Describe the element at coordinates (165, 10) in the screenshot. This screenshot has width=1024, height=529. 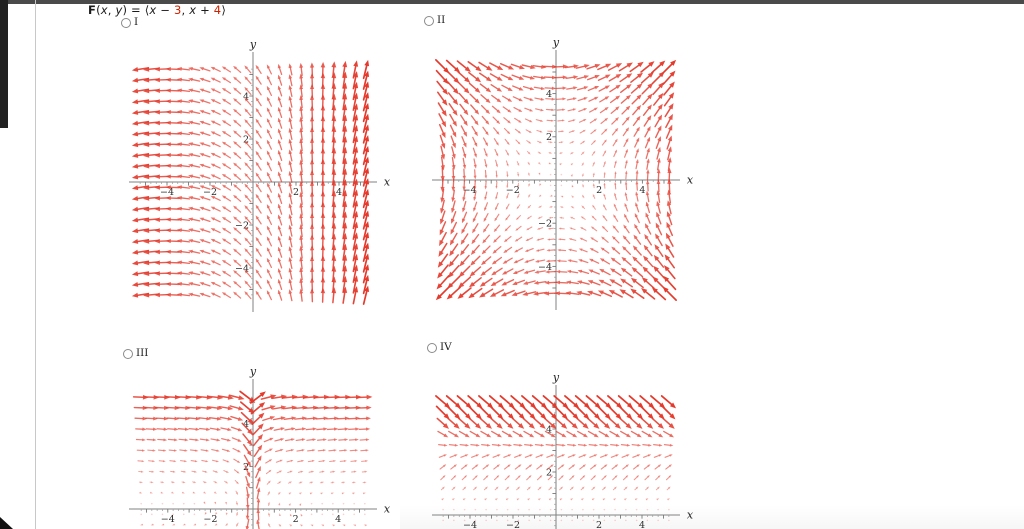
I see `formula-segment: −` at that location.